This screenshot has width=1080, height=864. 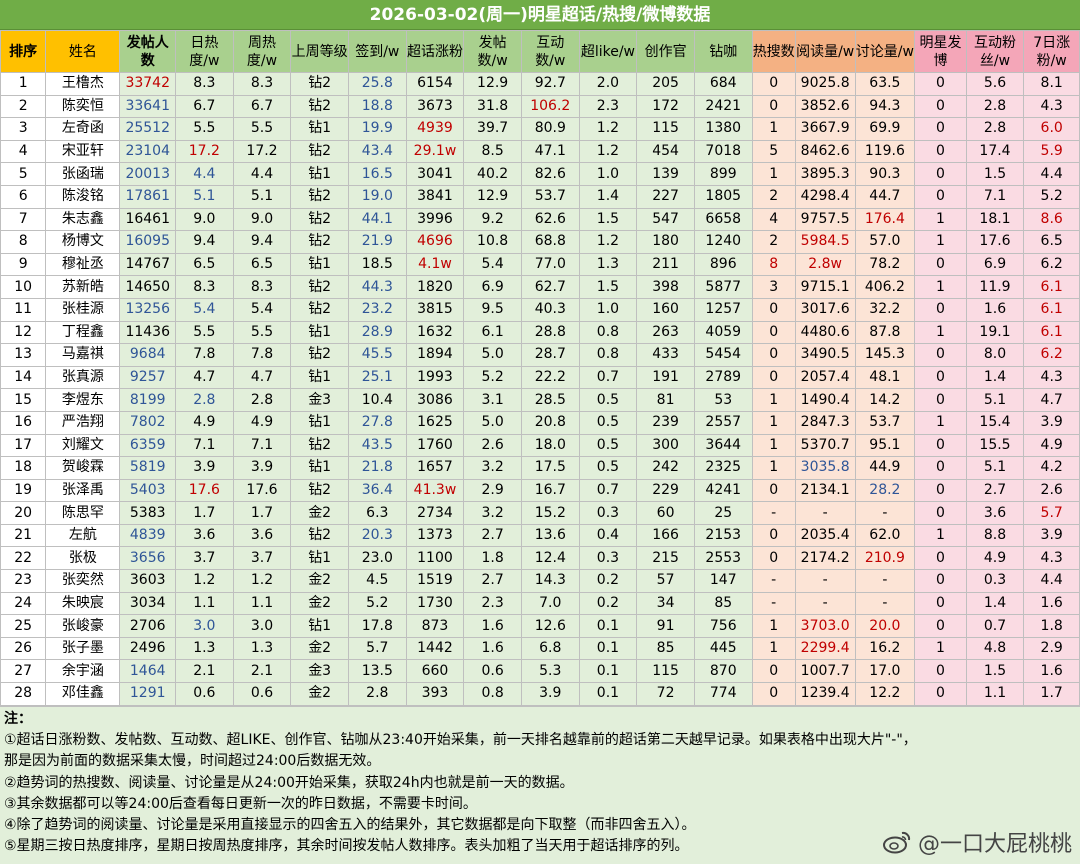 What do you see at coordinates (885, 196) in the screenshot?
I see `table-cell: 44.7` at bounding box center [885, 196].